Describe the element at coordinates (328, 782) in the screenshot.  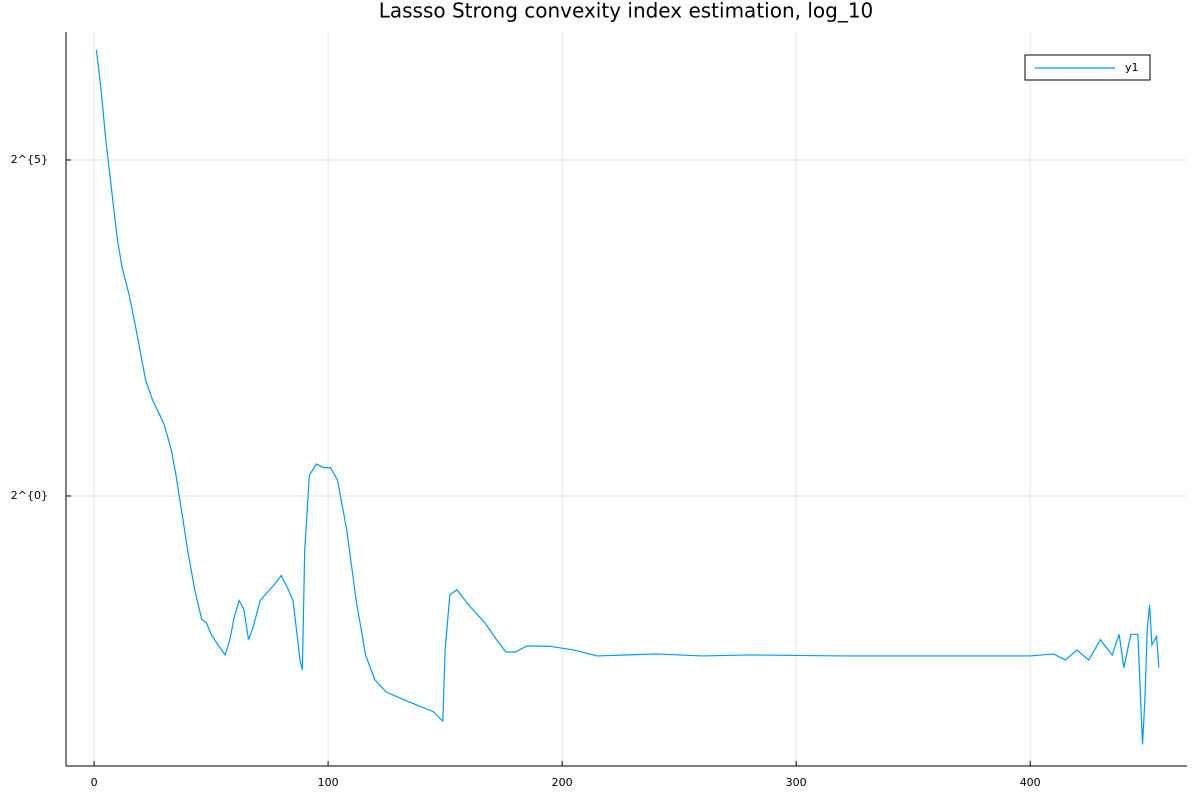
I see `x-tick-label: 100` at that location.